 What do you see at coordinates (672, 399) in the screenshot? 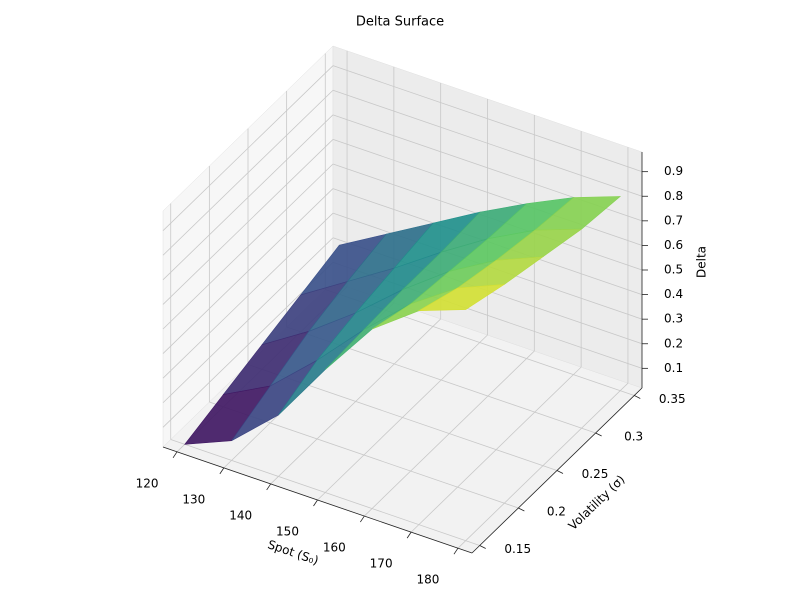
I see `y-tick-label: 0.35` at bounding box center [672, 399].